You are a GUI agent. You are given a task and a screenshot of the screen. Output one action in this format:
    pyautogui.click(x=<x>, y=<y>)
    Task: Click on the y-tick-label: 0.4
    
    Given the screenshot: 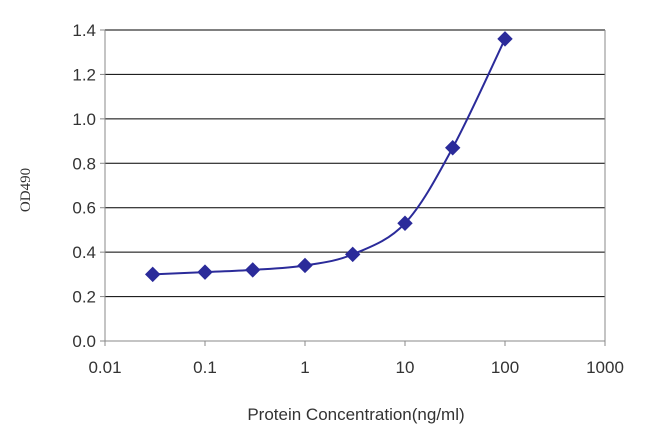 What is the action you would take?
    pyautogui.click(x=84, y=252)
    